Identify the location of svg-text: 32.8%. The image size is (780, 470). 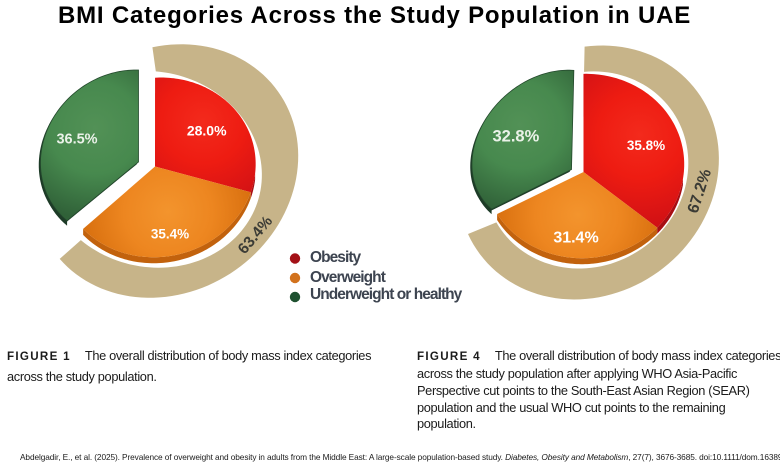
(516, 137).